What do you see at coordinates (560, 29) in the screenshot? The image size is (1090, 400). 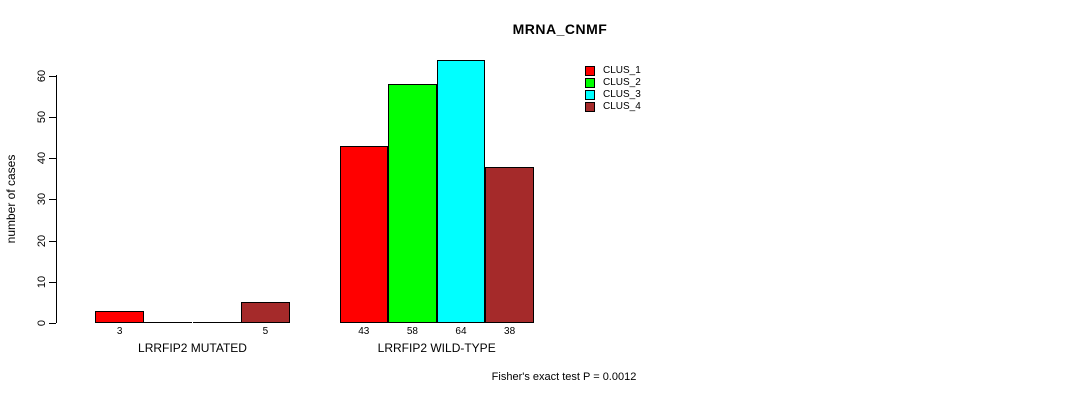 I see `chart-title: MRNA_CNMF` at bounding box center [560, 29].